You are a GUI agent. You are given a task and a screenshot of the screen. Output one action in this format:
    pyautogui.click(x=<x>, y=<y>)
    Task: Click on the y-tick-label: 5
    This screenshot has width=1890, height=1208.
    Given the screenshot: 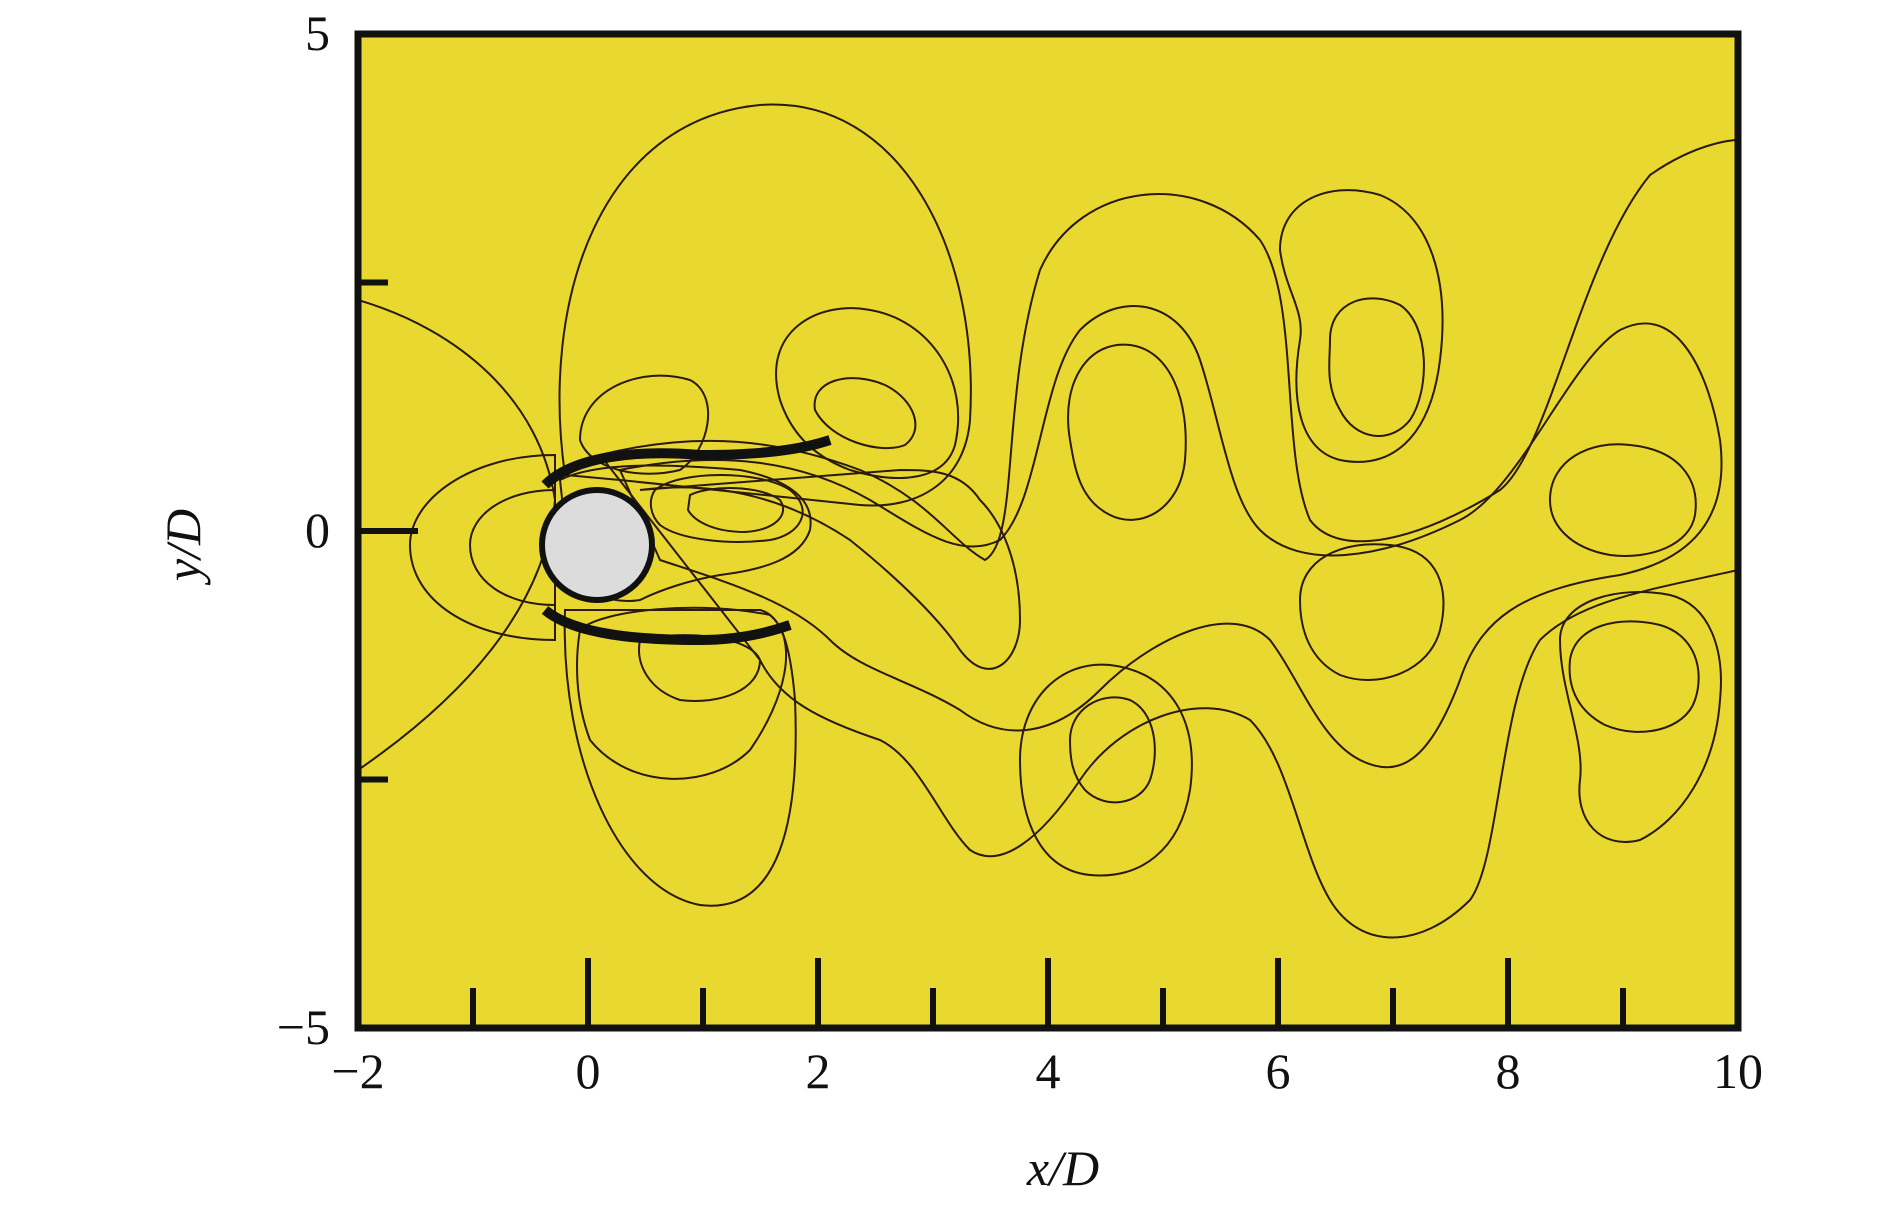 What is the action you would take?
    pyautogui.click(x=317, y=33)
    